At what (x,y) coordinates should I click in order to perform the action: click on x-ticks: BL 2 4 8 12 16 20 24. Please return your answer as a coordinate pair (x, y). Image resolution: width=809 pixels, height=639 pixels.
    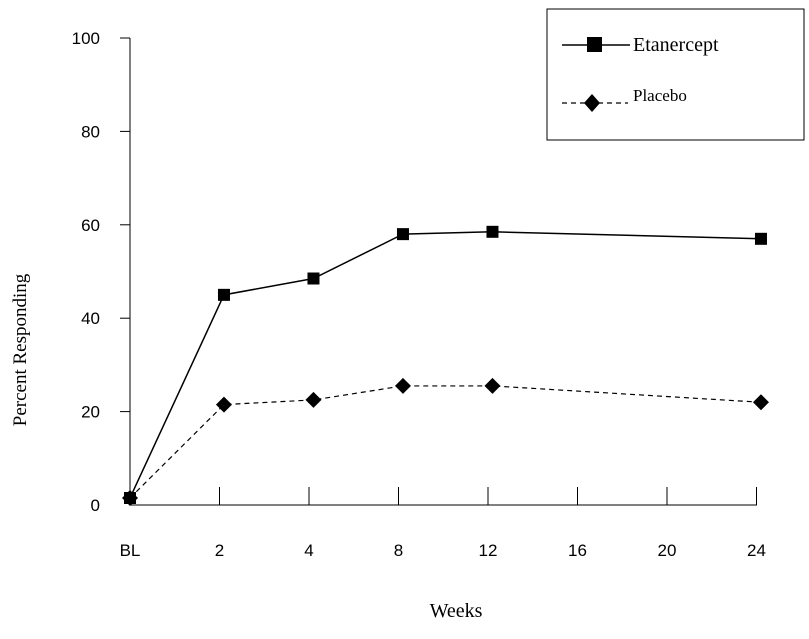
    Looking at the image, I should click on (443, 523).